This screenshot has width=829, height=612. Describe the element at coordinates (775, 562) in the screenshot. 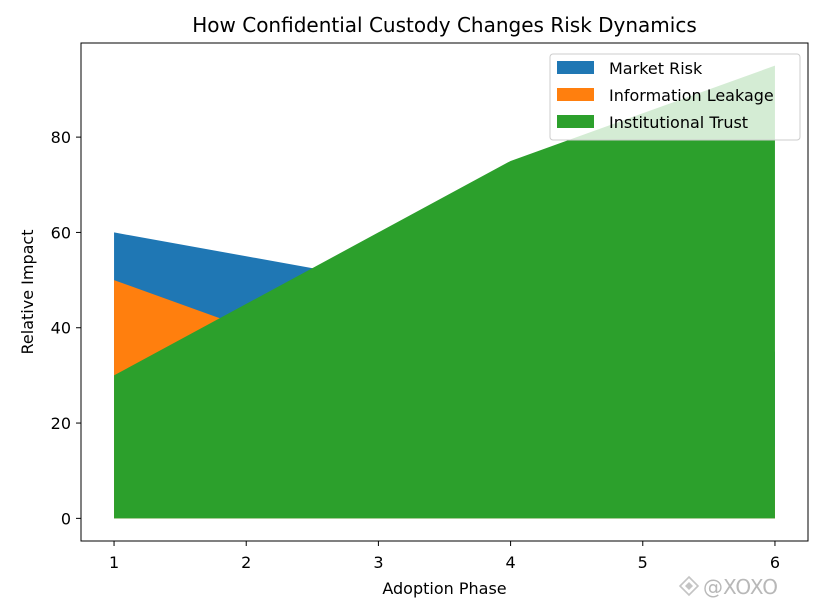

I see `x-tick-label: 6` at that location.